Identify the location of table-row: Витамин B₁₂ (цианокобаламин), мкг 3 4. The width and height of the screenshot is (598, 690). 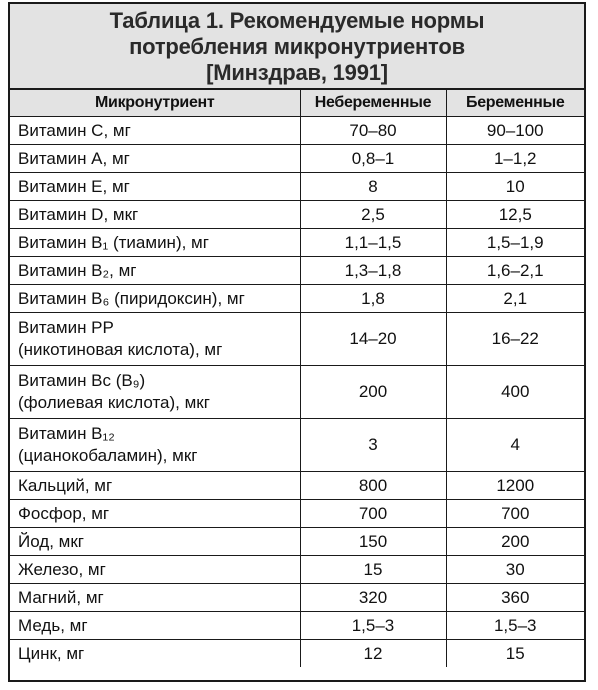
(297, 445).